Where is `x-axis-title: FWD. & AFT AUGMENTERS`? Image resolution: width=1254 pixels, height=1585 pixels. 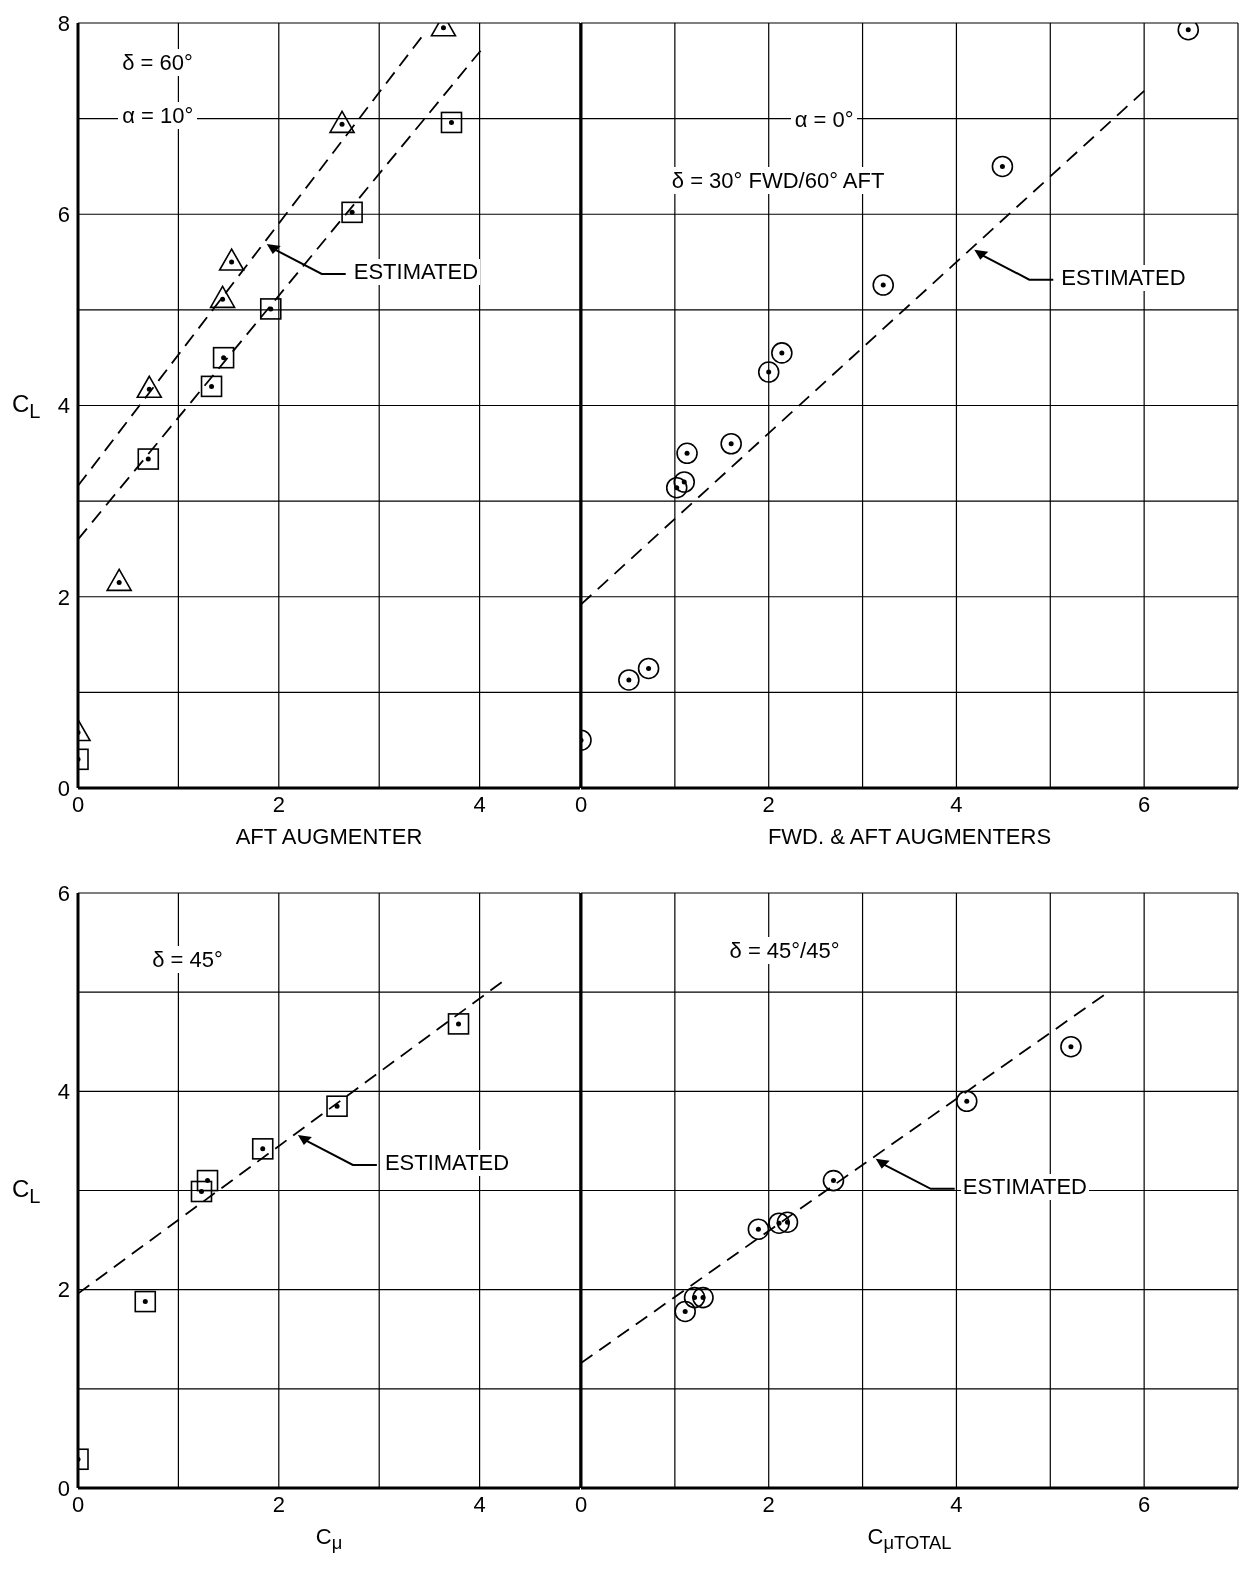 x-axis-title: FWD. & AFT AUGMENTERS is located at coordinates (909, 837).